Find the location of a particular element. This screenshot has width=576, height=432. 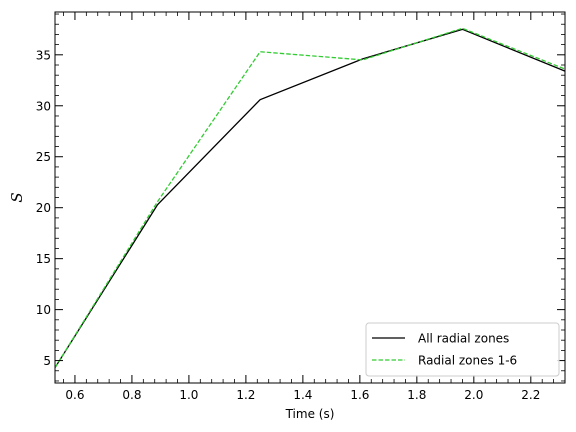

x-tick-label: 1.6 is located at coordinates (359, 395).